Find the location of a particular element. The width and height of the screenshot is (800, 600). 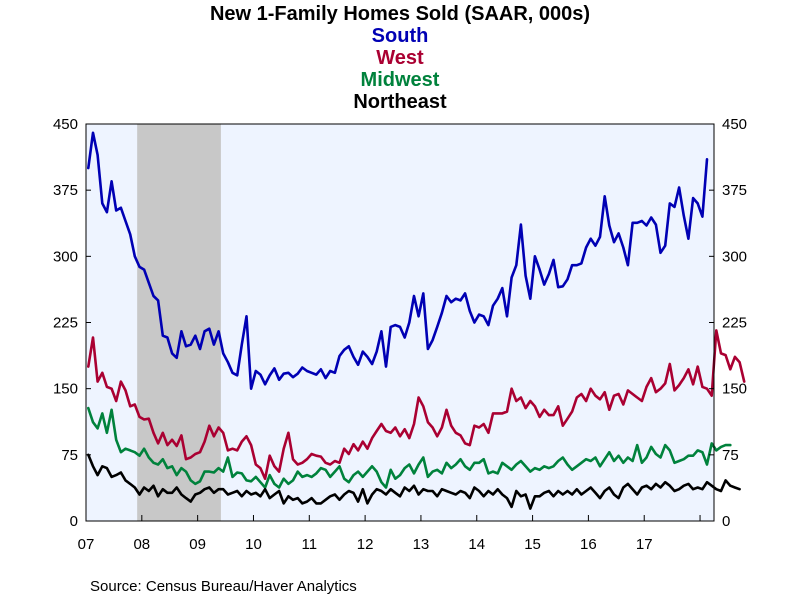

left-y-tick-label: 450 is located at coordinates (65, 124).